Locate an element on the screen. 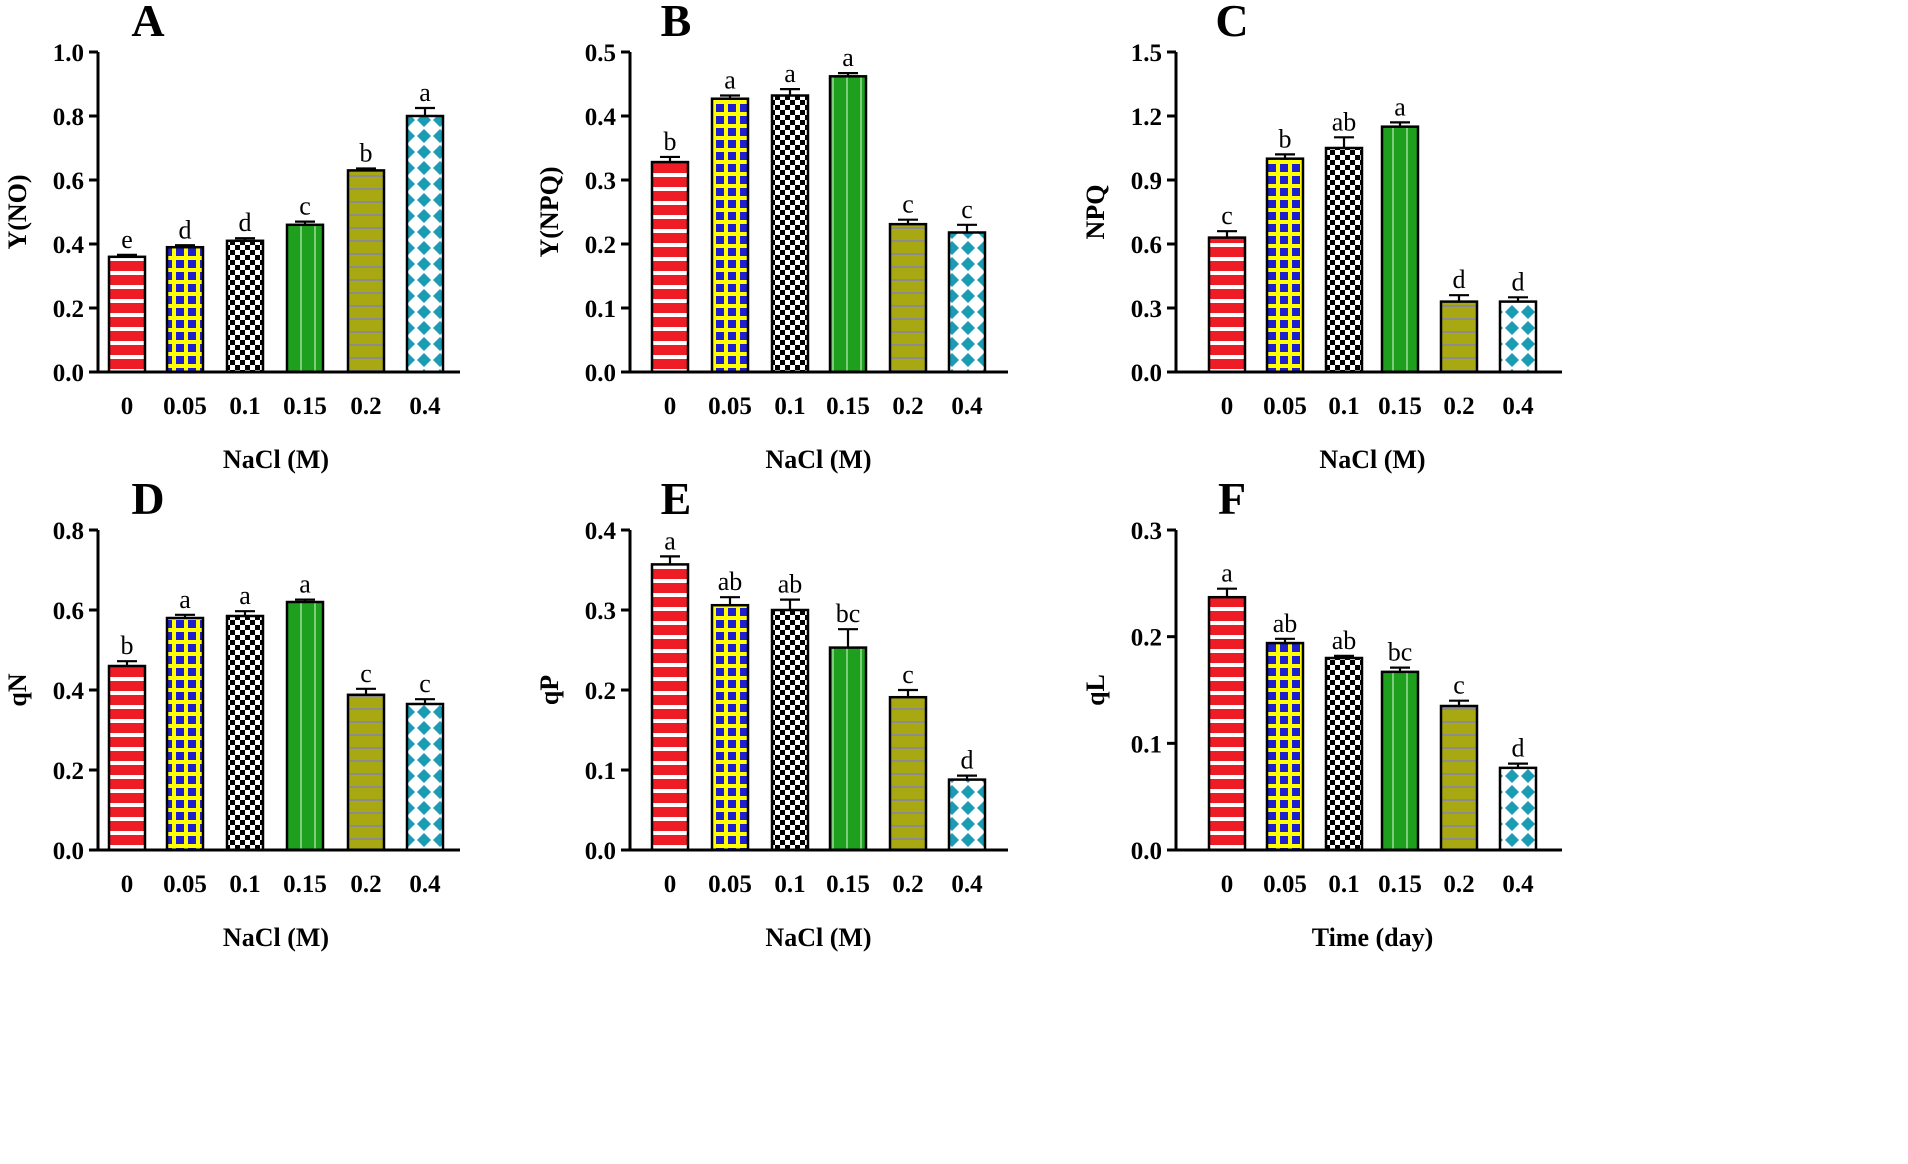  panel-letter: A is located at coordinates (147, 23).